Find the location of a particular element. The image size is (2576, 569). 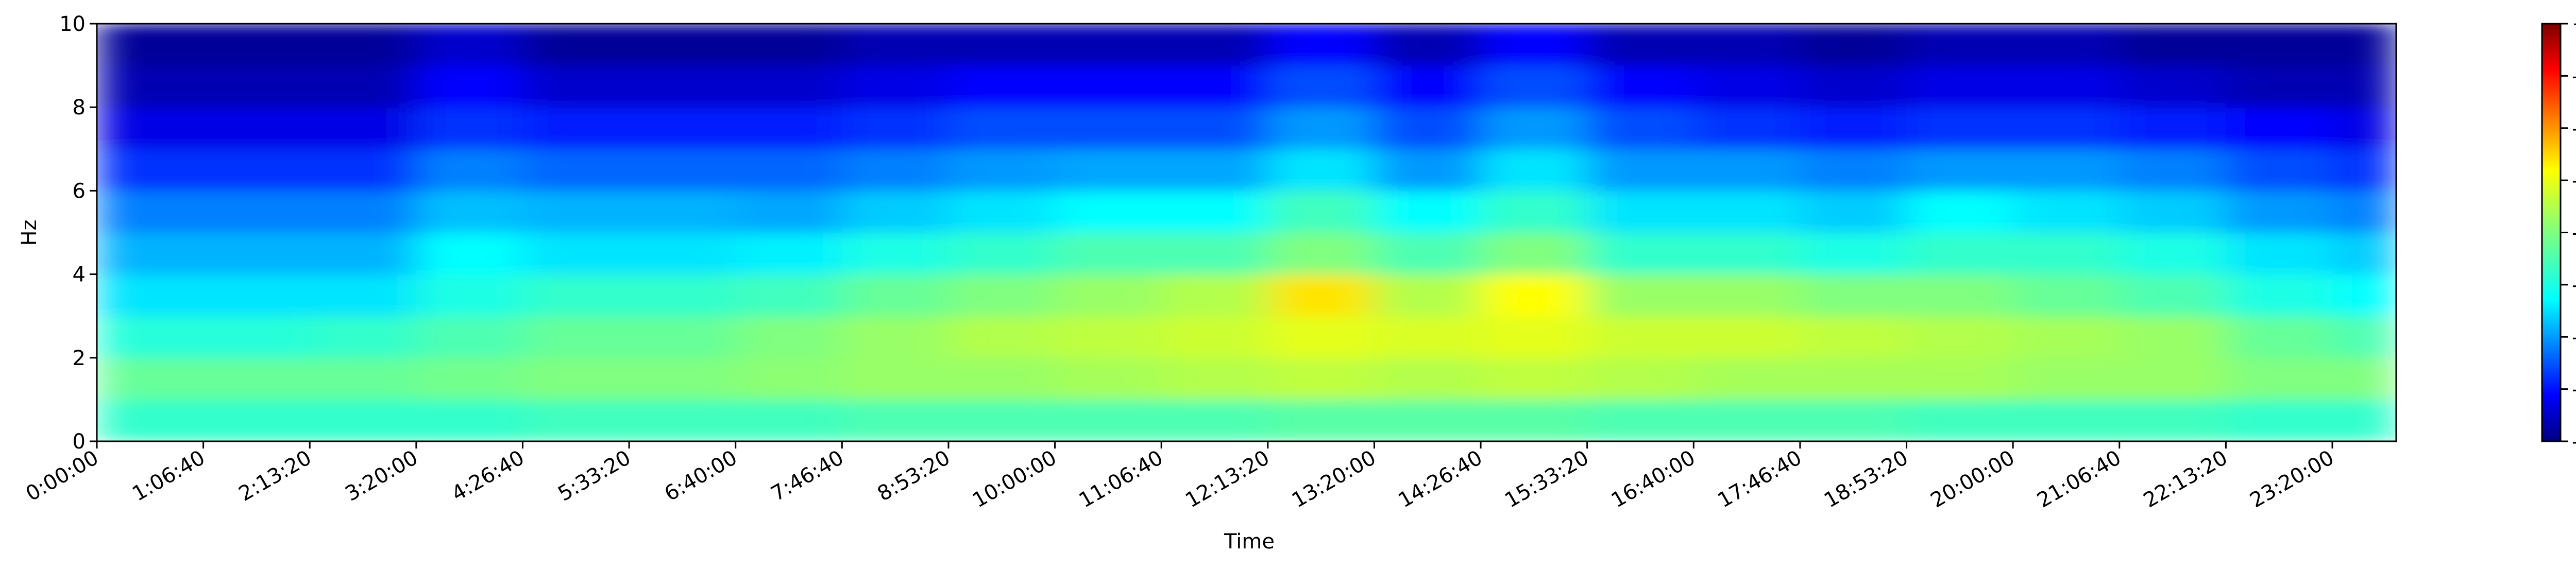

colorbar-tick-label: -40 dB is located at coordinates (2574, 233).